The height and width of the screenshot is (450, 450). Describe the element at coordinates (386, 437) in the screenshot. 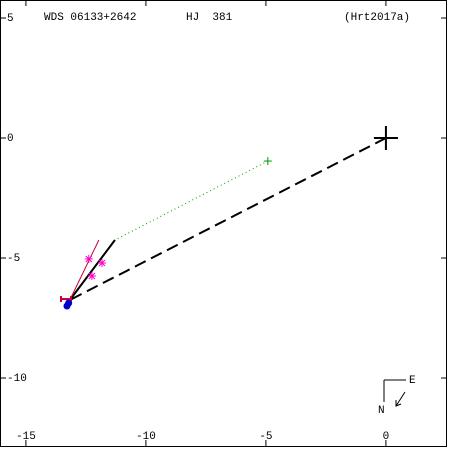

I see `x-tick-label: 0` at that location.